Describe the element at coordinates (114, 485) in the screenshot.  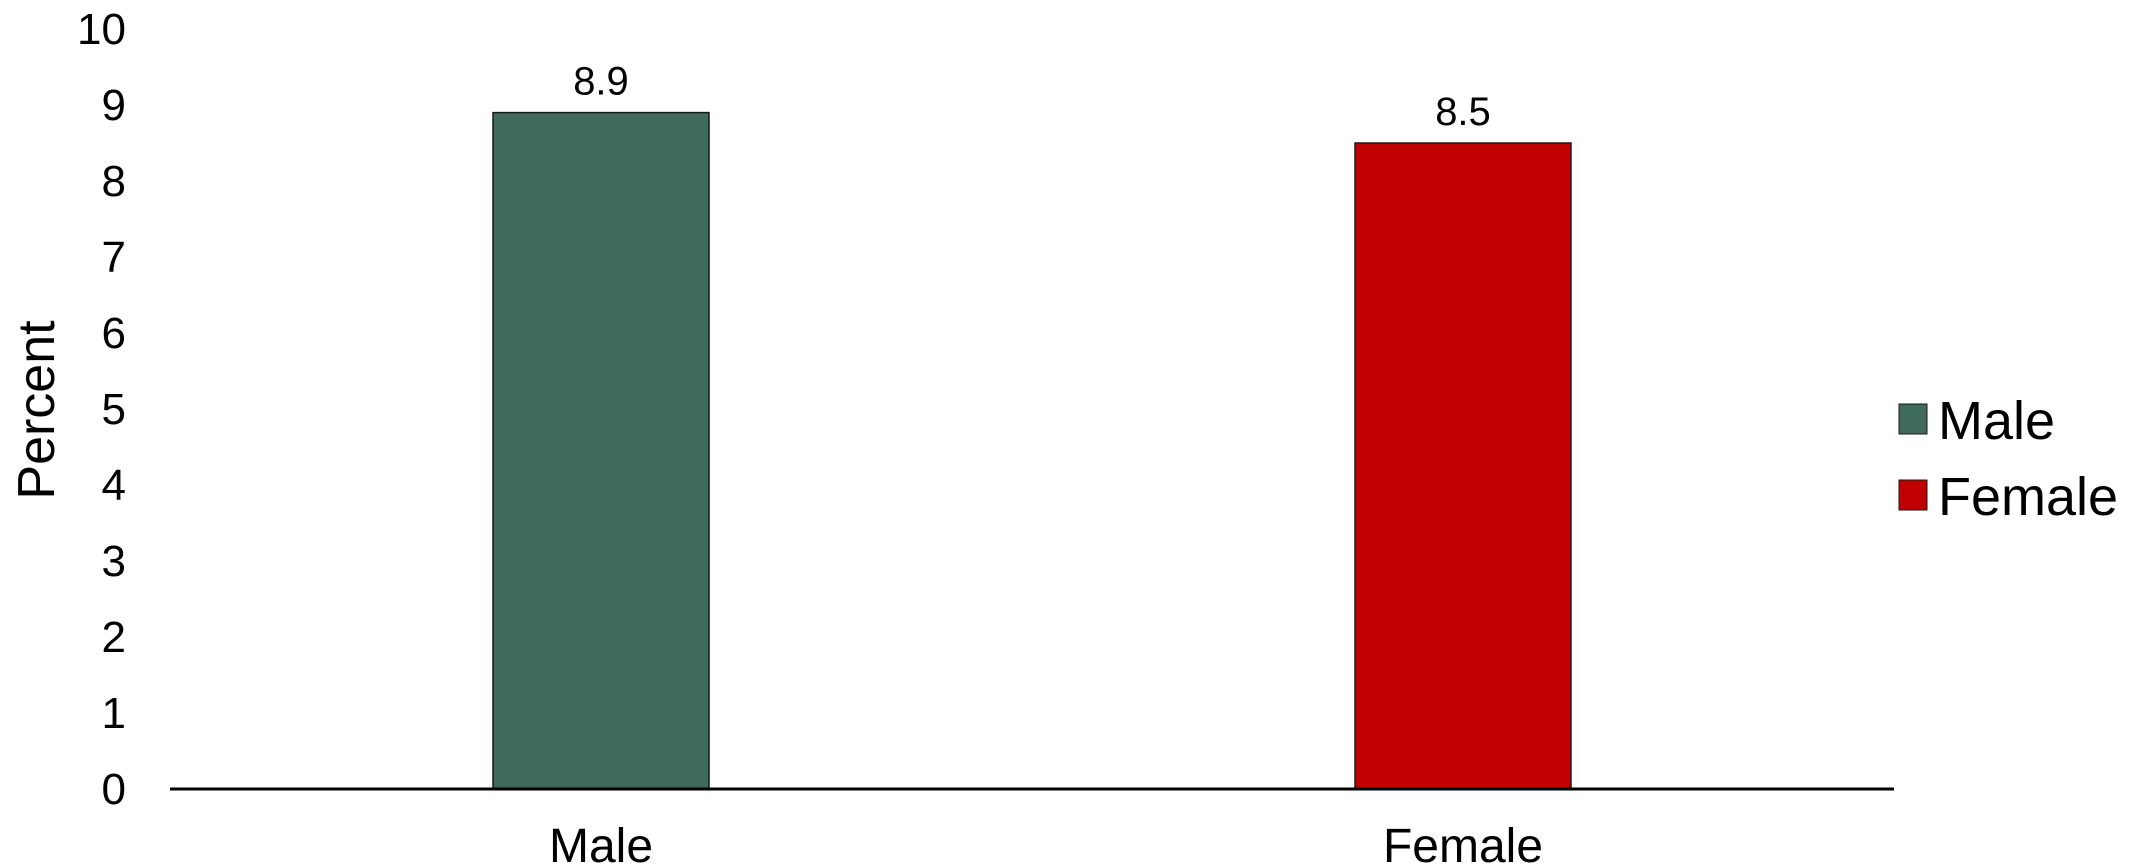
I see `y-tick-label: 4` at that location.